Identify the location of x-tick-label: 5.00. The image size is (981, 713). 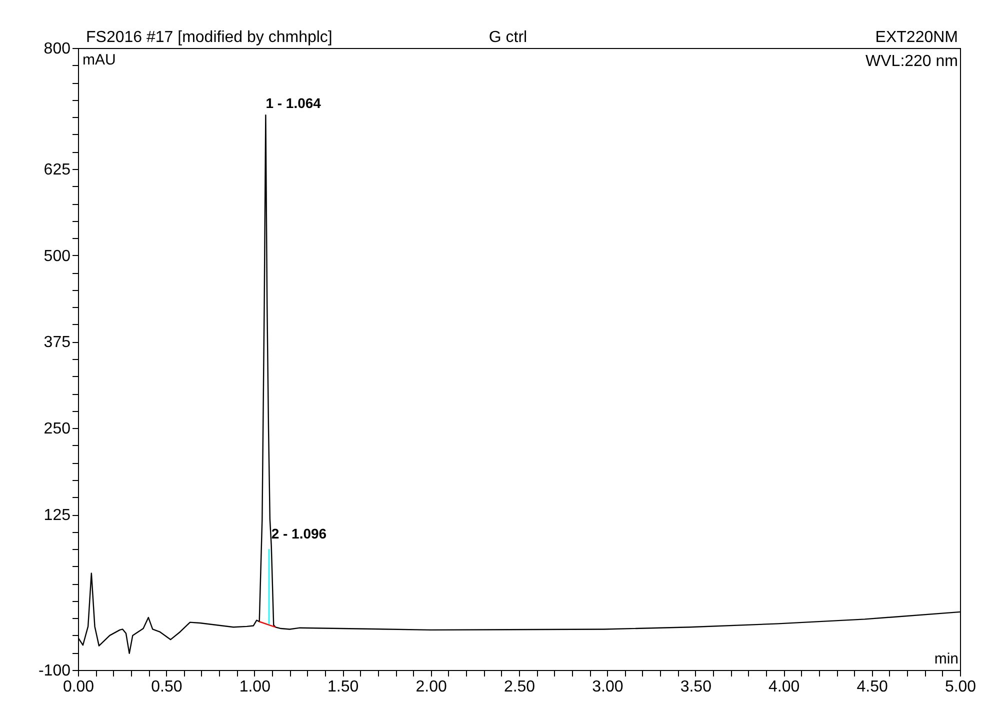
(960, 687).